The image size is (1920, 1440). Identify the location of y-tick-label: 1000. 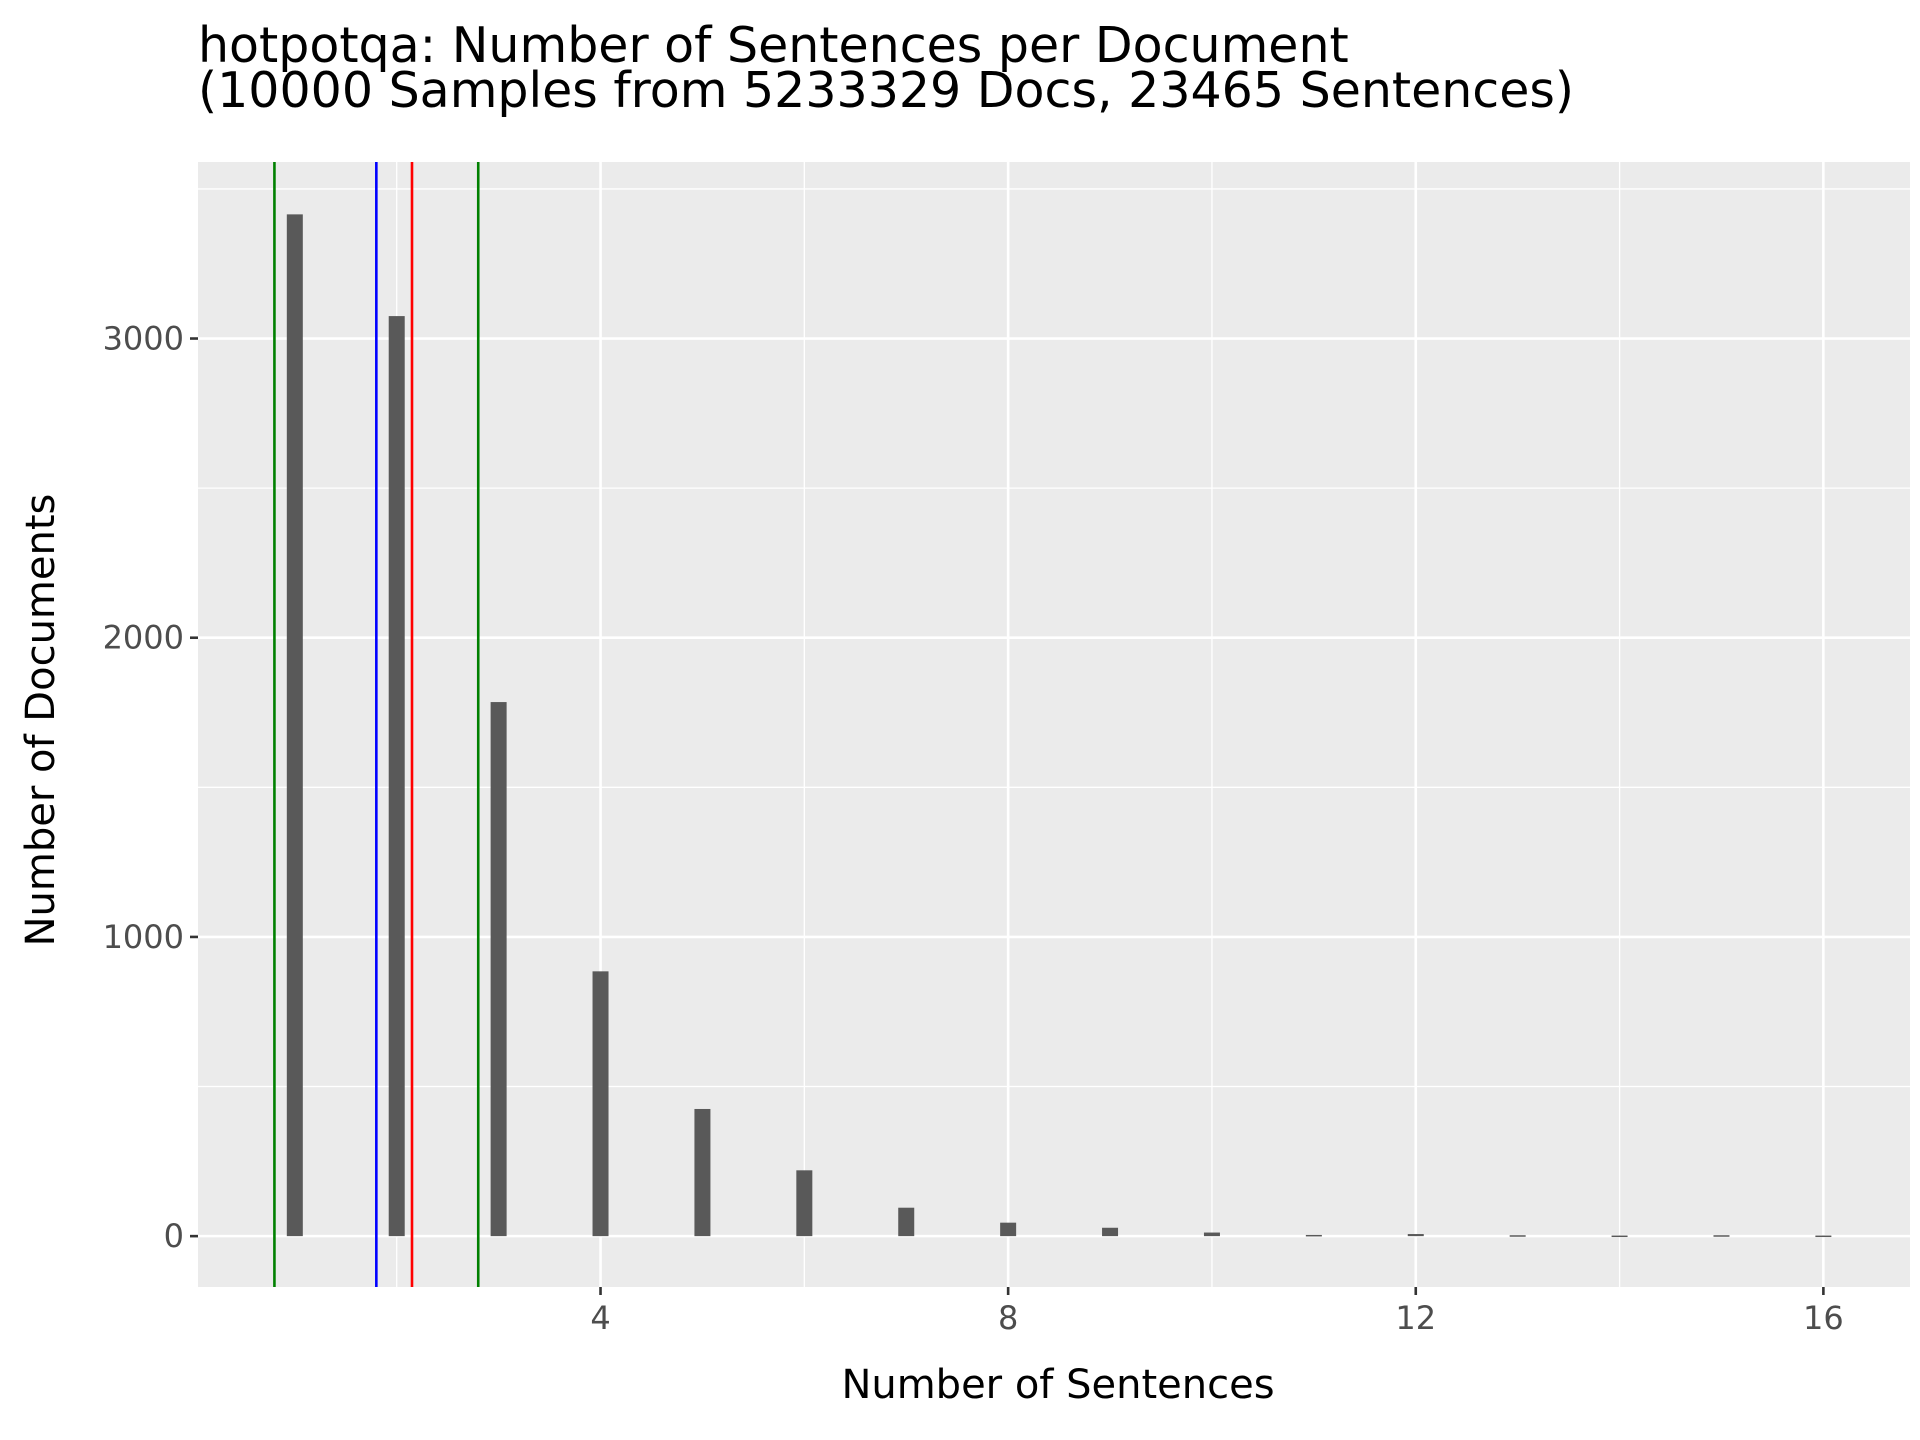
(143, 937).